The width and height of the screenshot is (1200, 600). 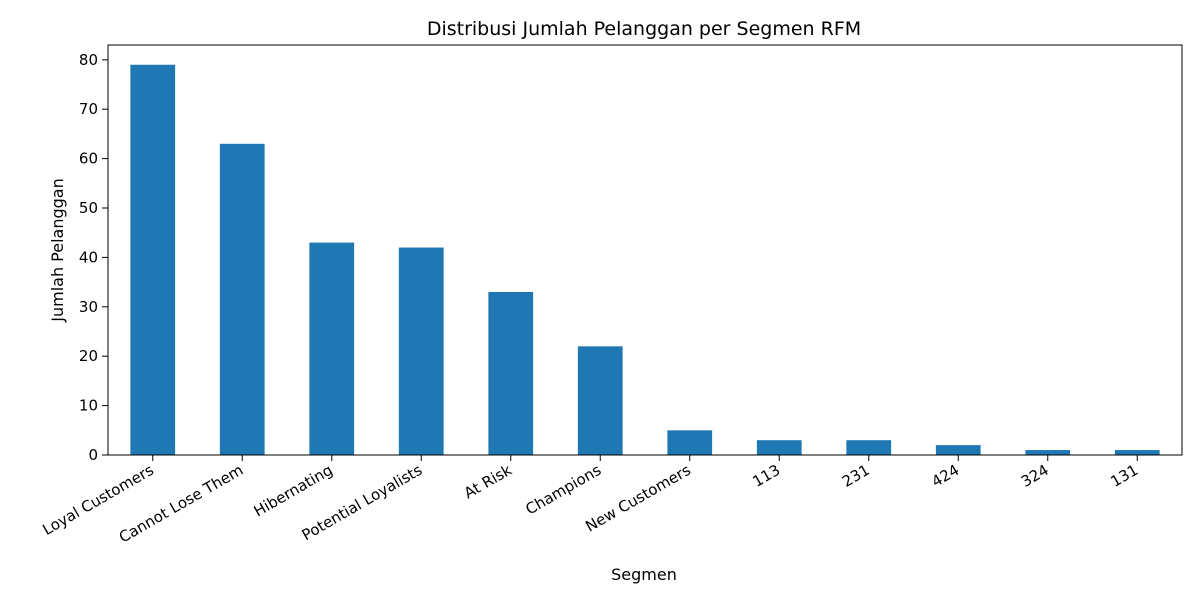 What do you see at coordinates (1124, 476) in the screenshot?
I see `x-tick-label: 131` at bounding box center [1124, 476].